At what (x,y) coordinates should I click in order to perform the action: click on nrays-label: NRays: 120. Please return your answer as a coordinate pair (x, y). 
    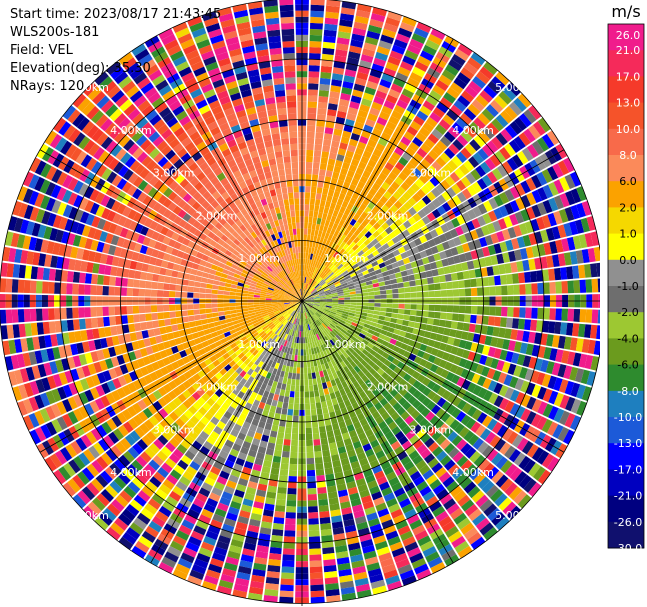
    Looking at the image, I should click on (47, 86).